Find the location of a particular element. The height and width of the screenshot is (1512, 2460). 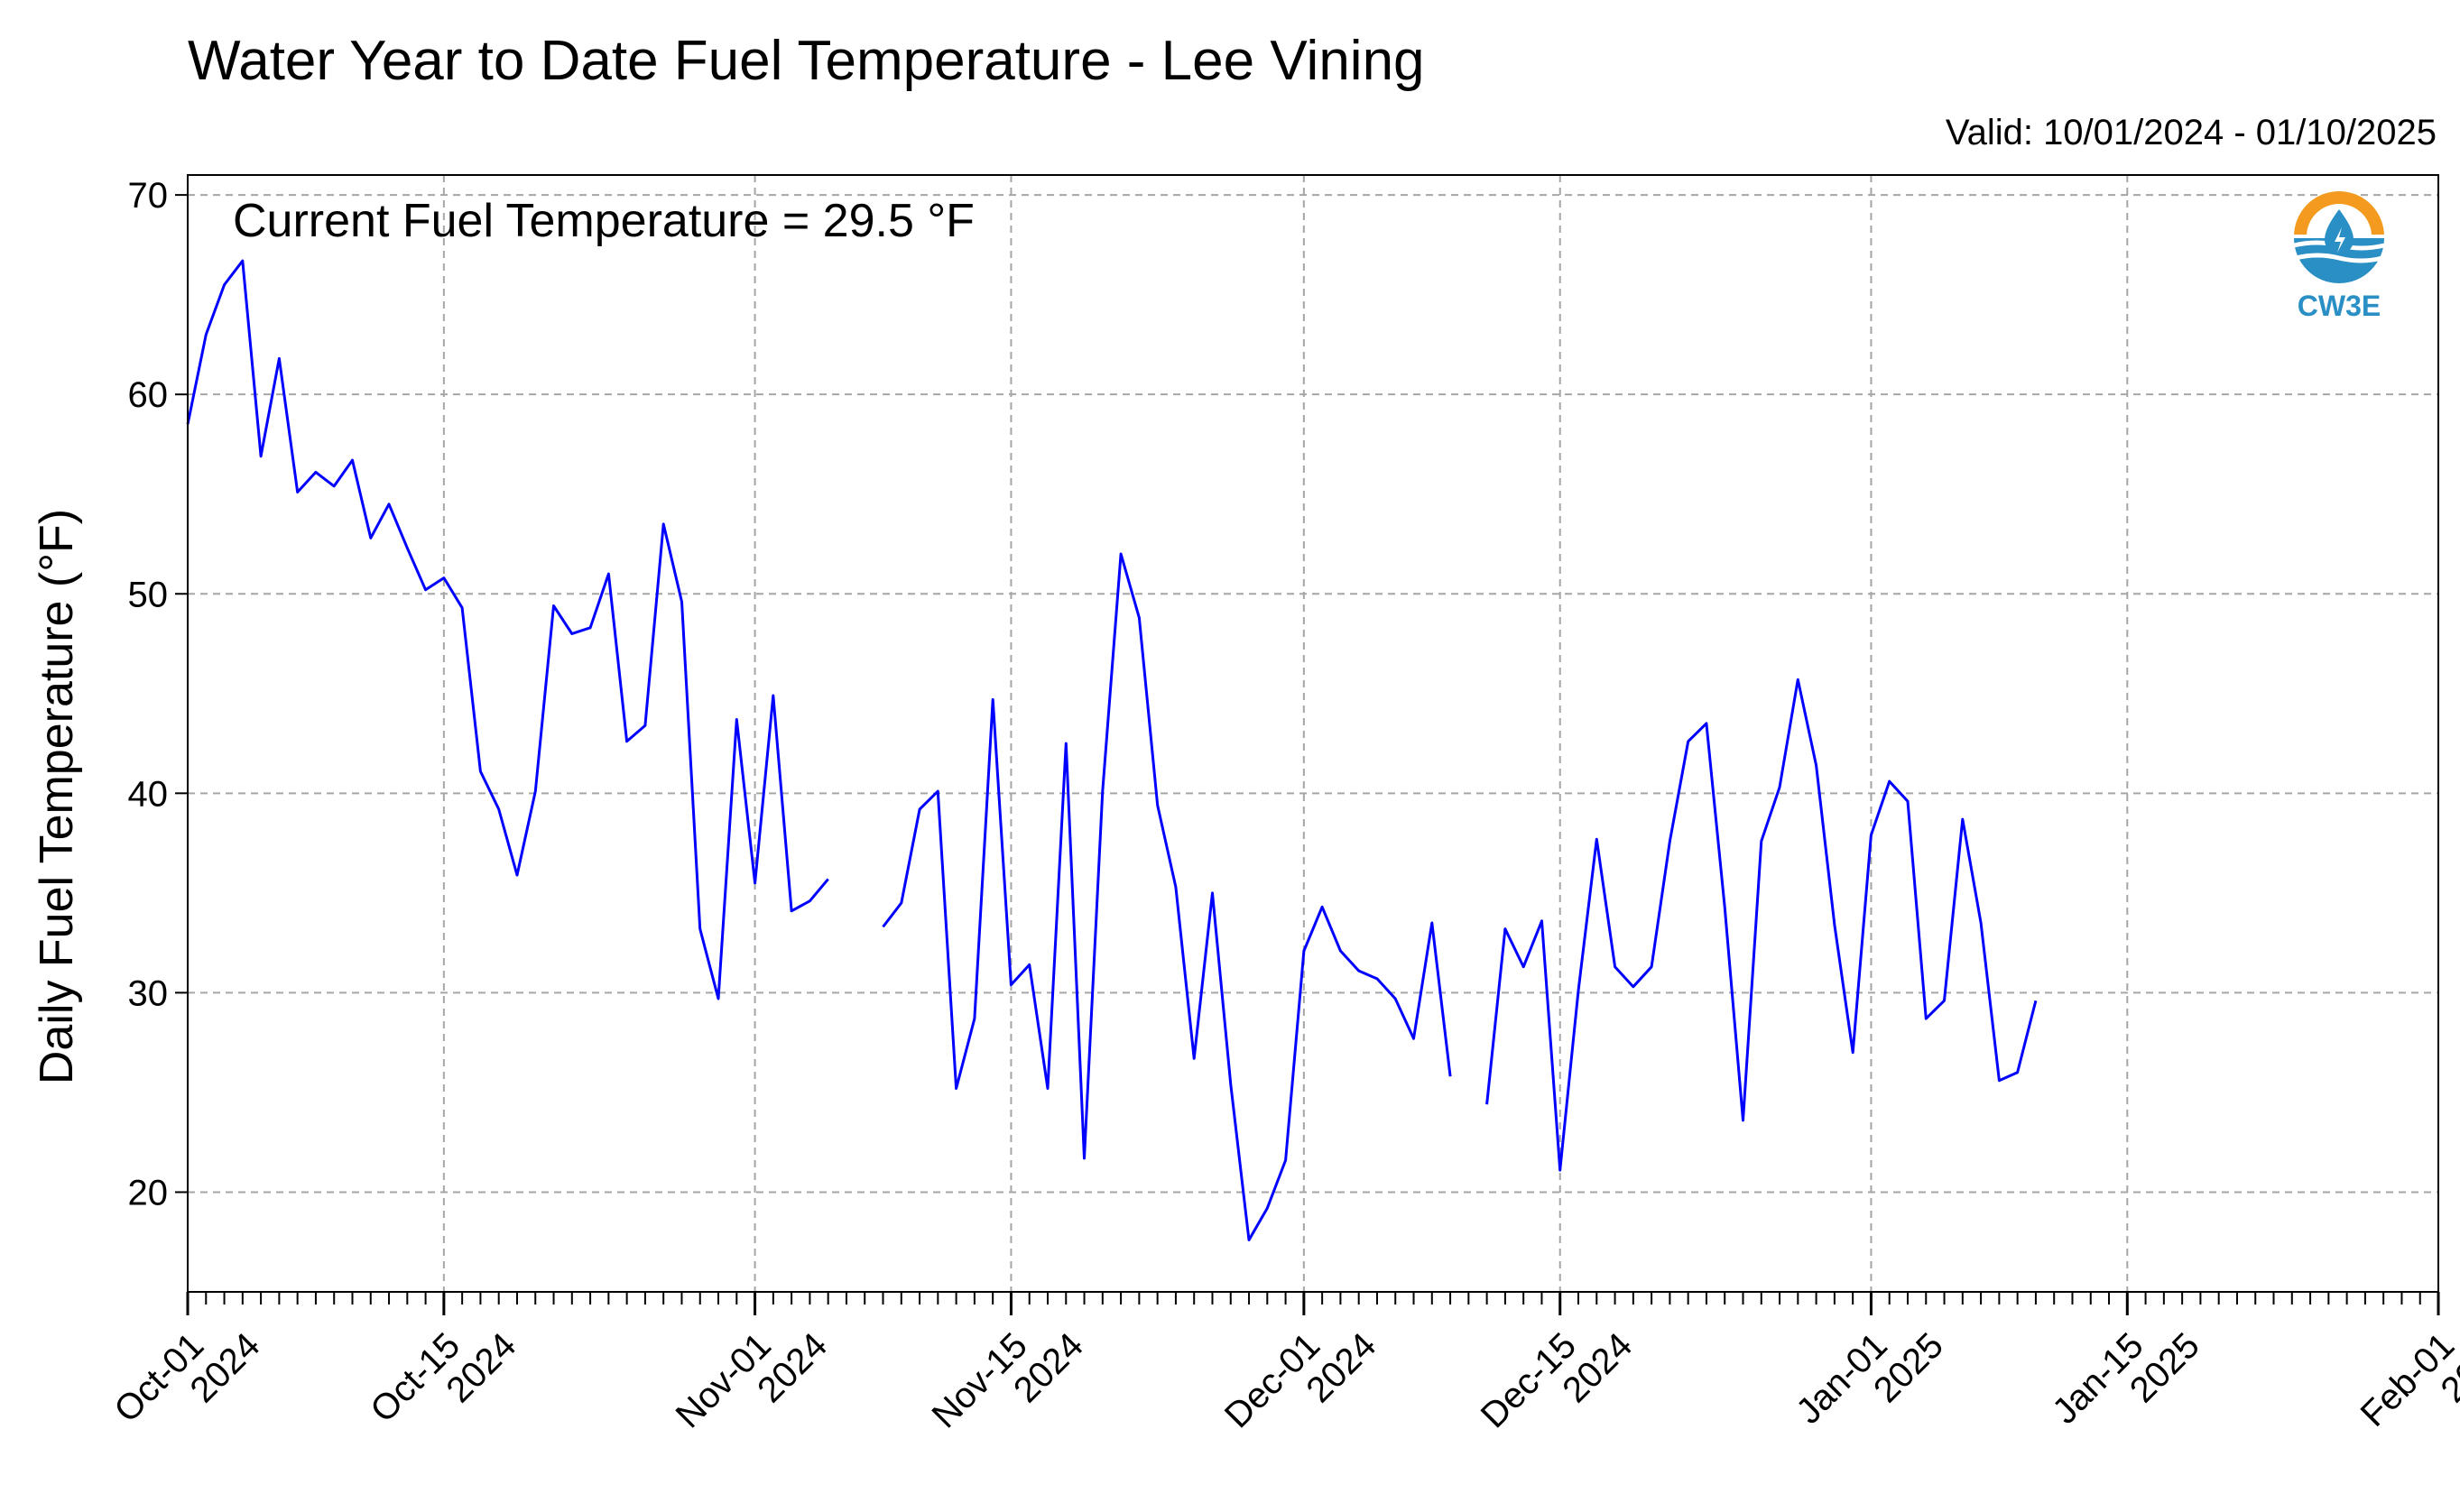

valid-date-range: Valid: 10/01/2024 - 01/10/2025 is located at coordinates (2192, 132).